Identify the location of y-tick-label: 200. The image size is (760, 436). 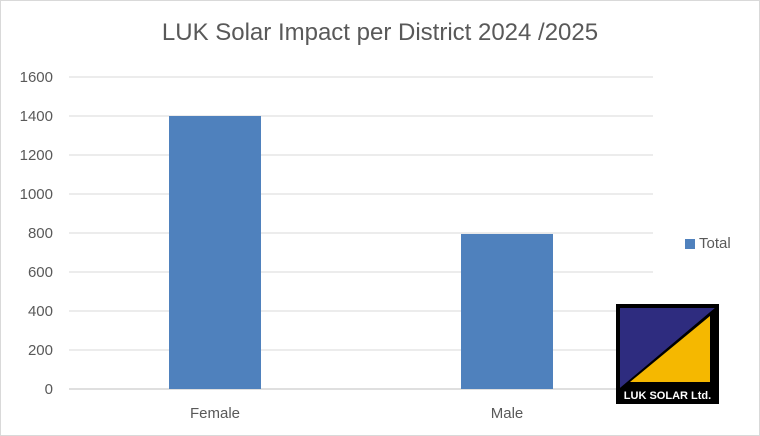
(40, 350).